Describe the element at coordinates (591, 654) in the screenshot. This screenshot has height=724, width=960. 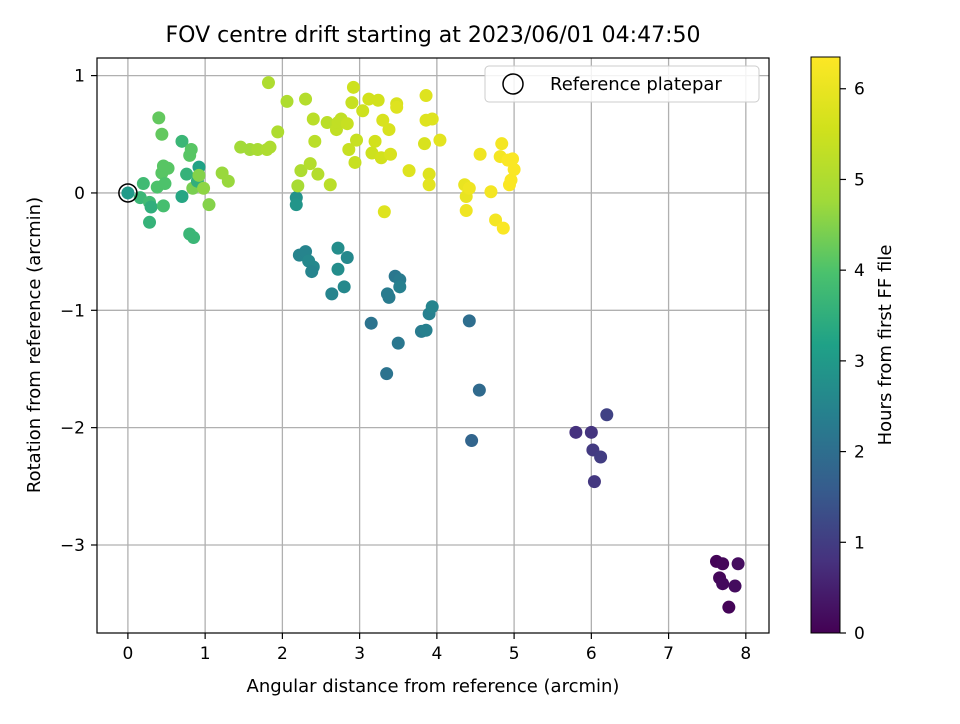
I see `x-tick-label: 6` at that location.